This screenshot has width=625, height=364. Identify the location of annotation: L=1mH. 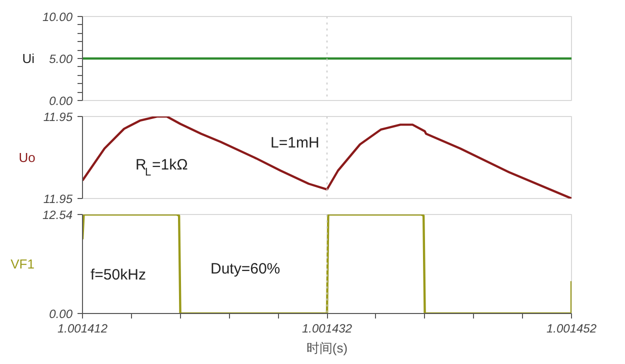
(295, 143).